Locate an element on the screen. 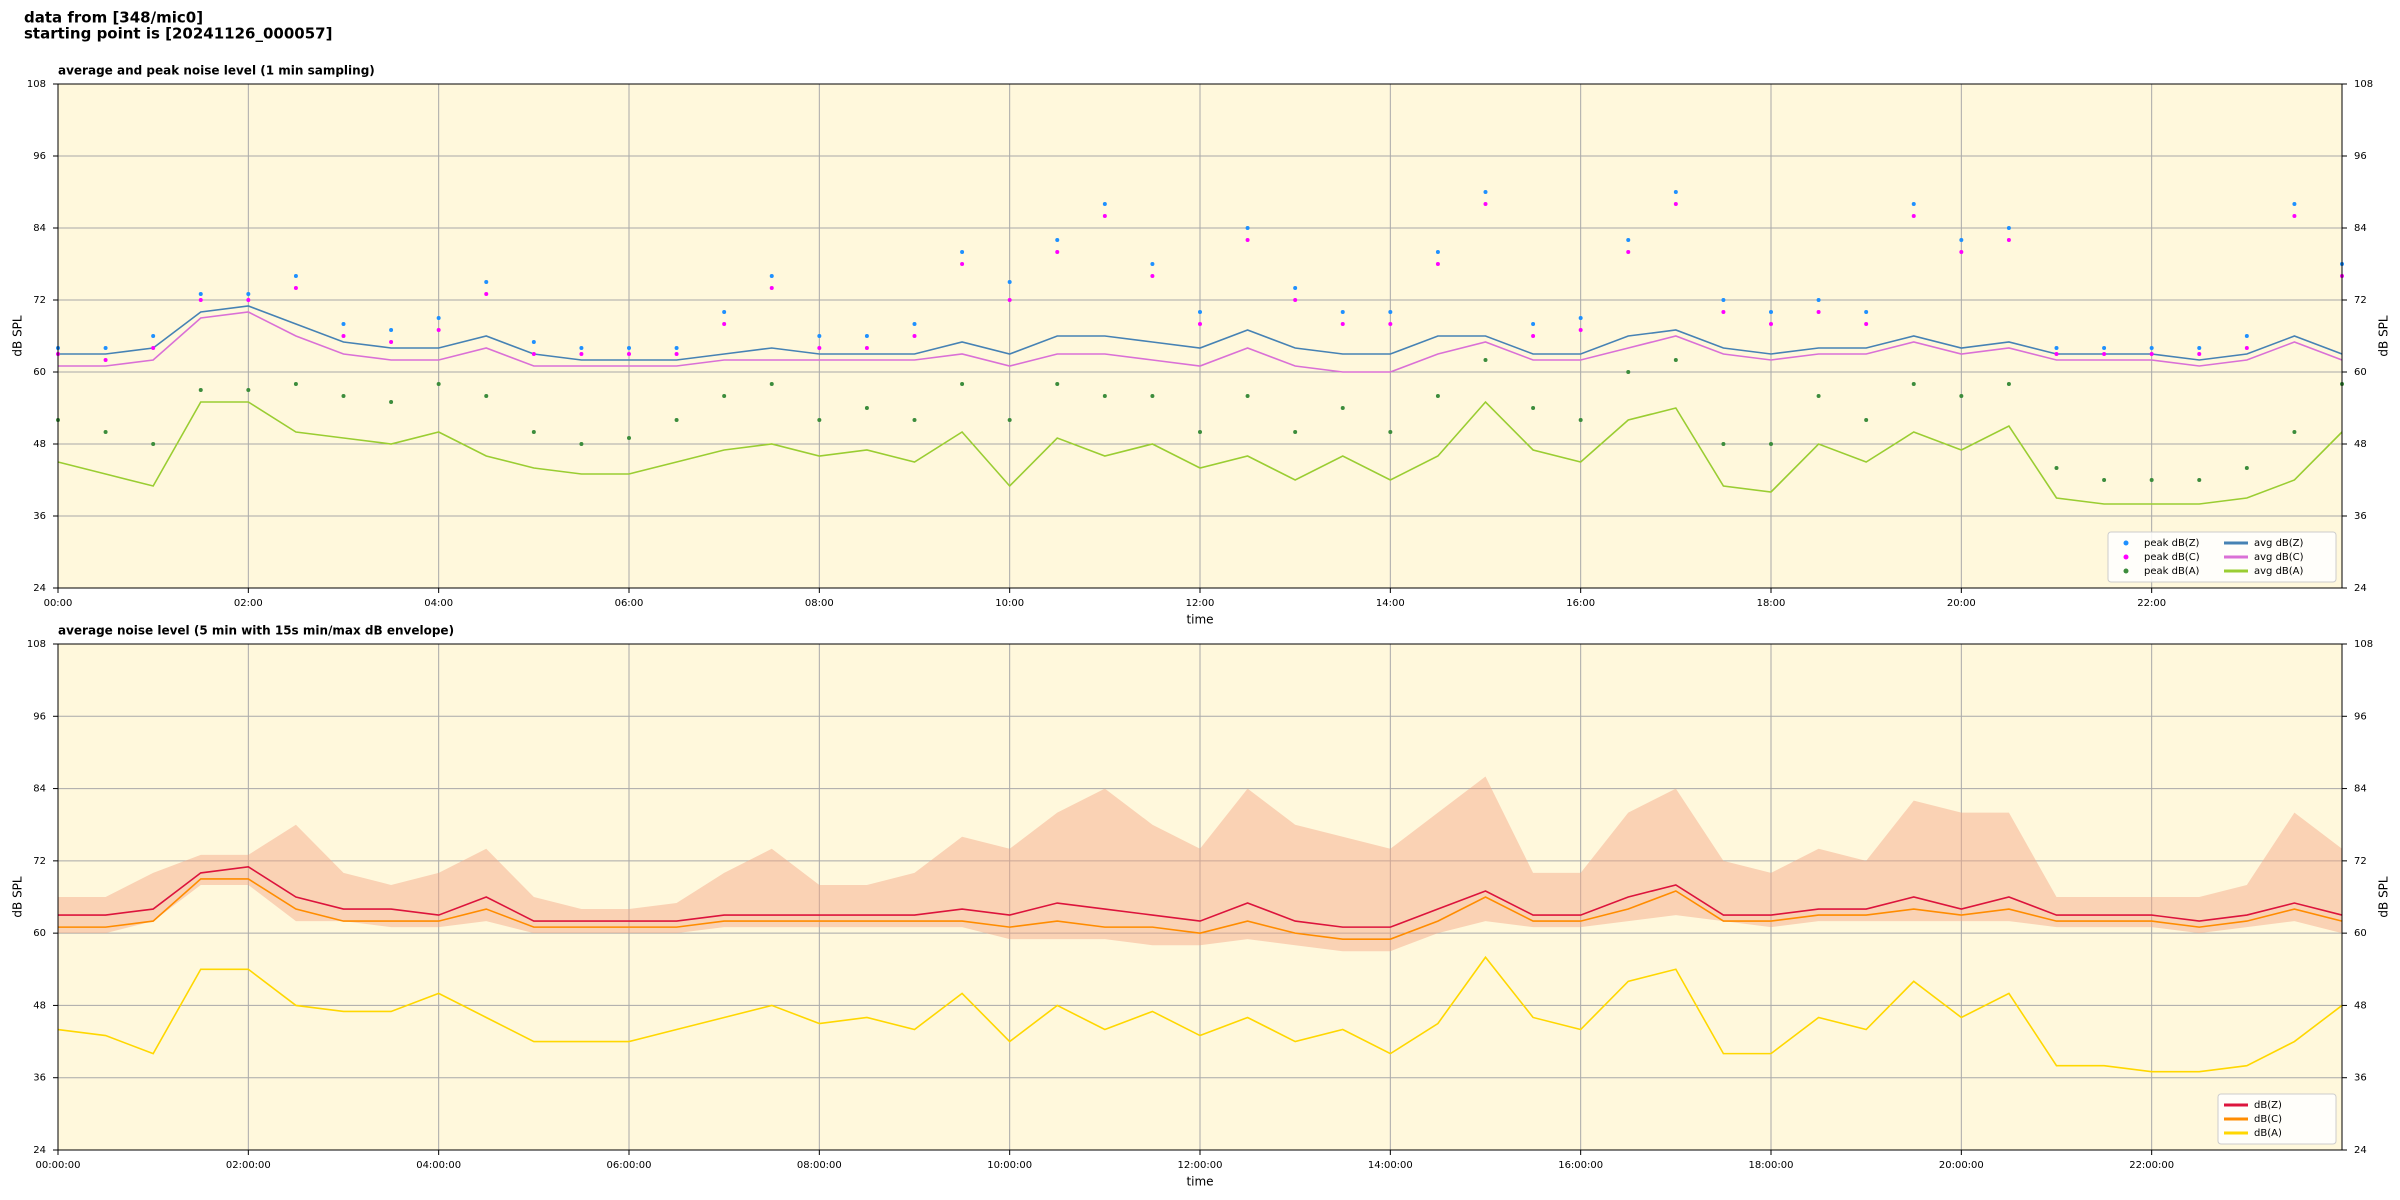  y-tick-label: 60 is located at coordinates (39, 372).